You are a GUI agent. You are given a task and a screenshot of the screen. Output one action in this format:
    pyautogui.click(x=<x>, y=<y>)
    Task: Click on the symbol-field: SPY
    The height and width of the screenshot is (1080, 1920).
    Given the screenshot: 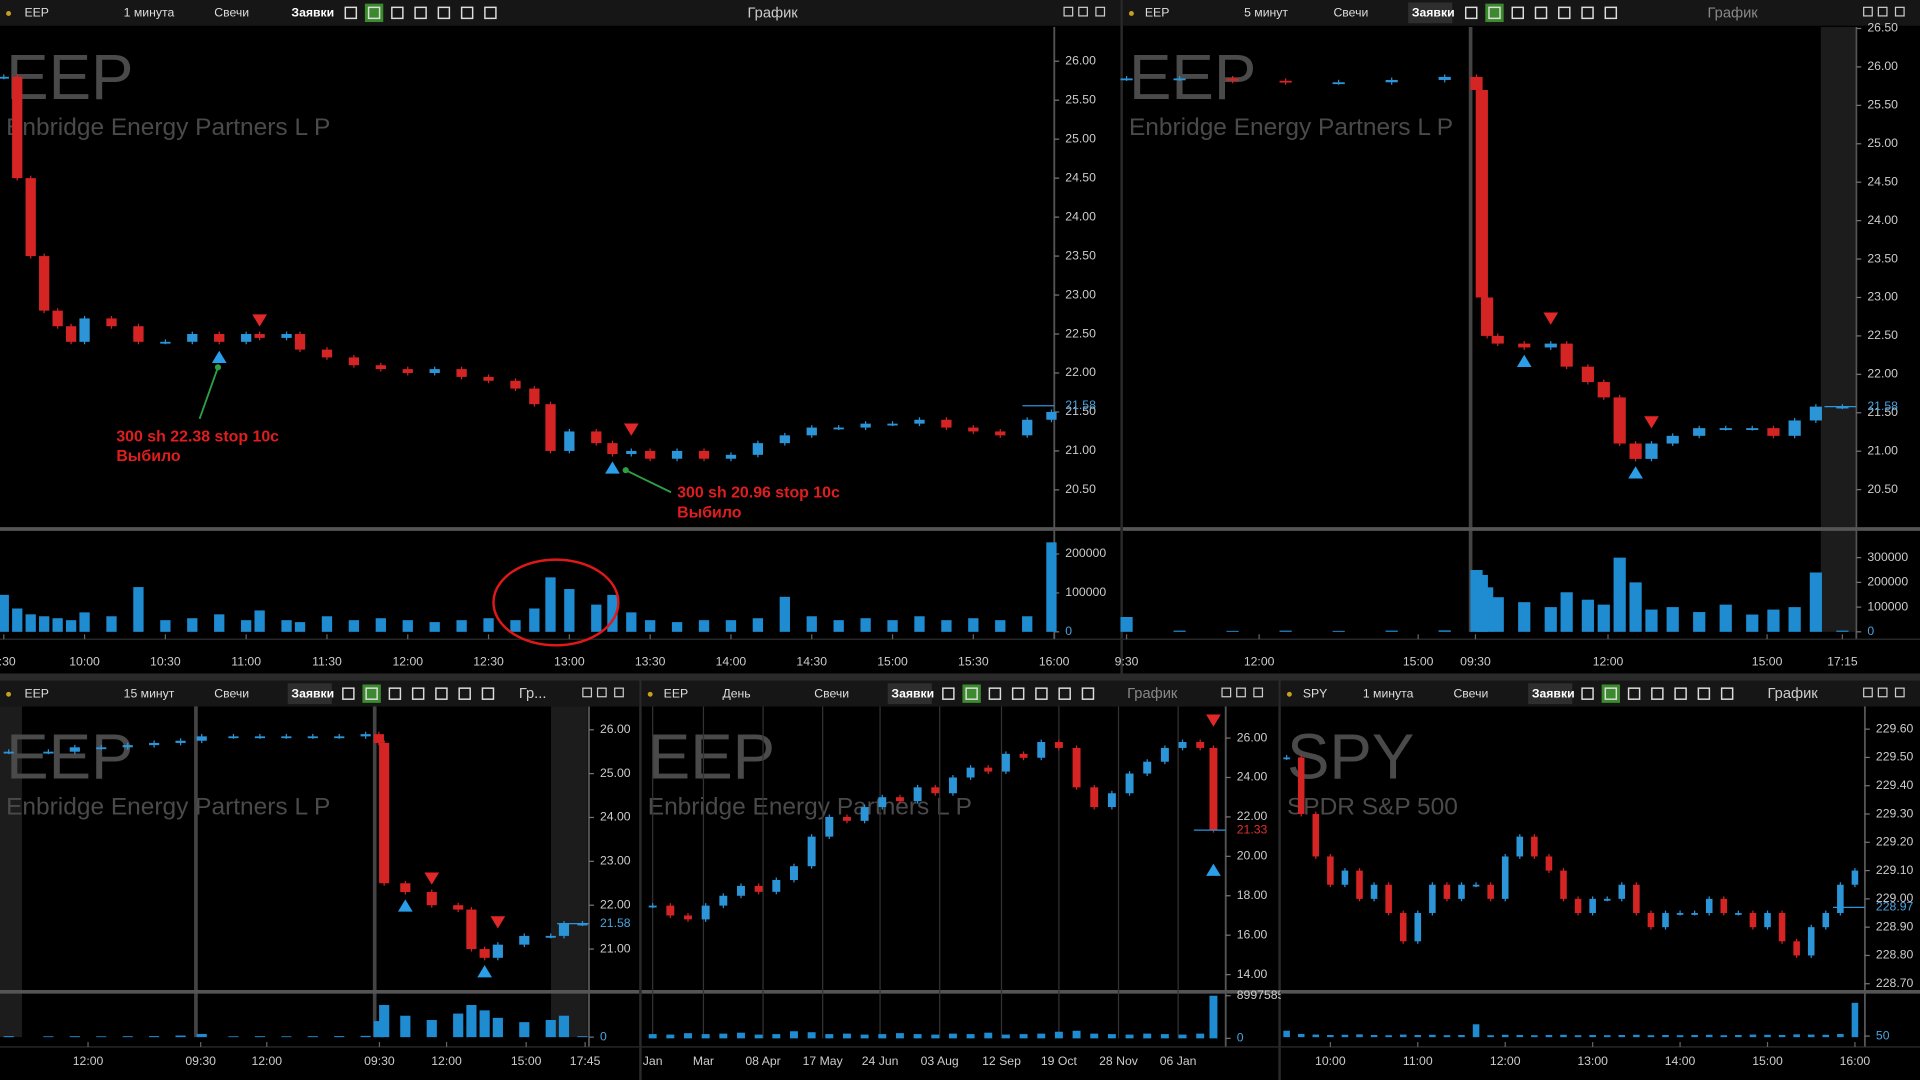 What is the action you would take?
    pyautogui.click(x=1315, y=694)
    